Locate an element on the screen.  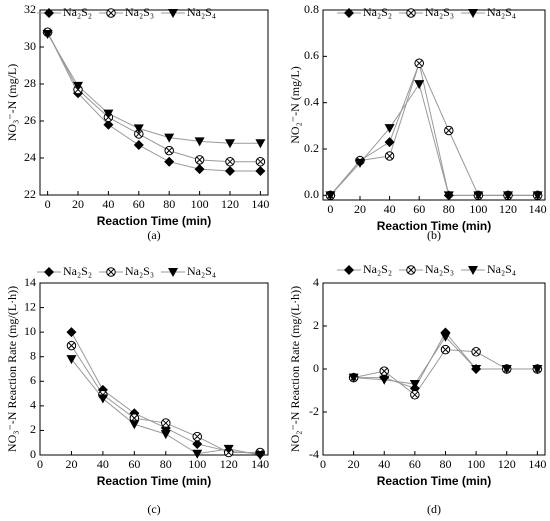
legend-label: Na₂S₂ is located at coordinates (77, 271).